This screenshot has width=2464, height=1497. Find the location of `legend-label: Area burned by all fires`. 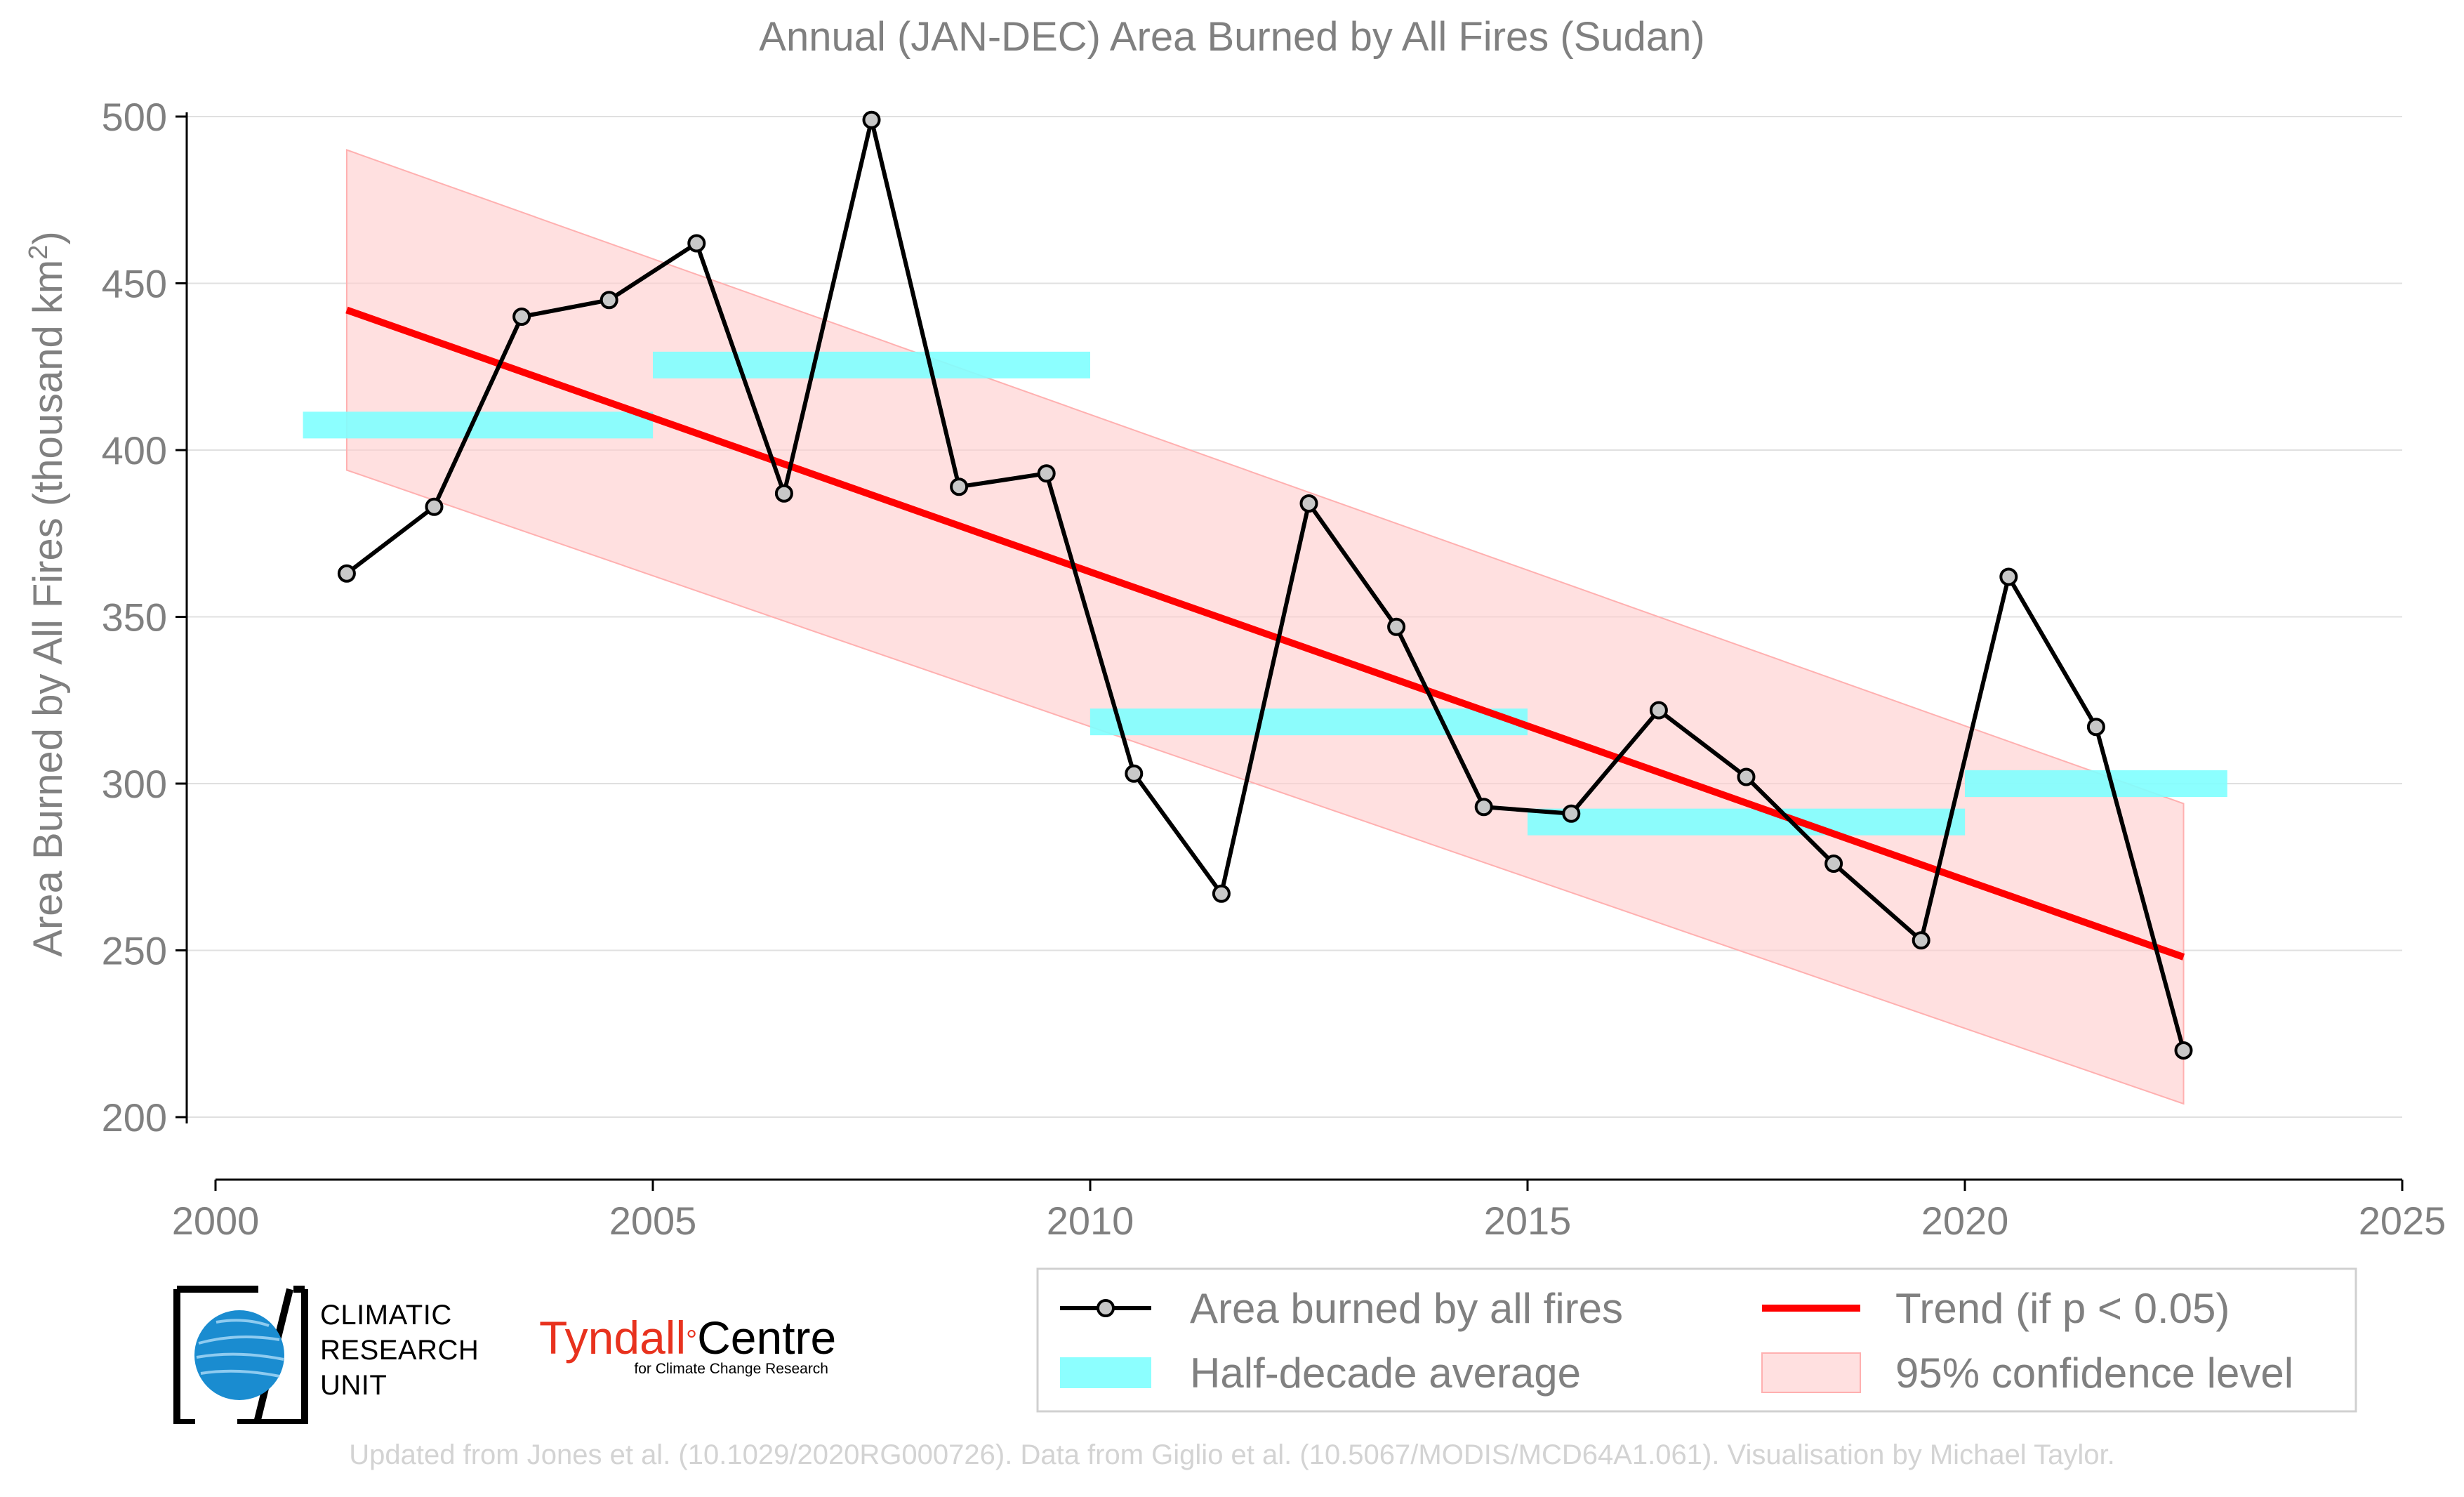

legend-label: Area burned by all fires is located at coordinates (1407, 1308).